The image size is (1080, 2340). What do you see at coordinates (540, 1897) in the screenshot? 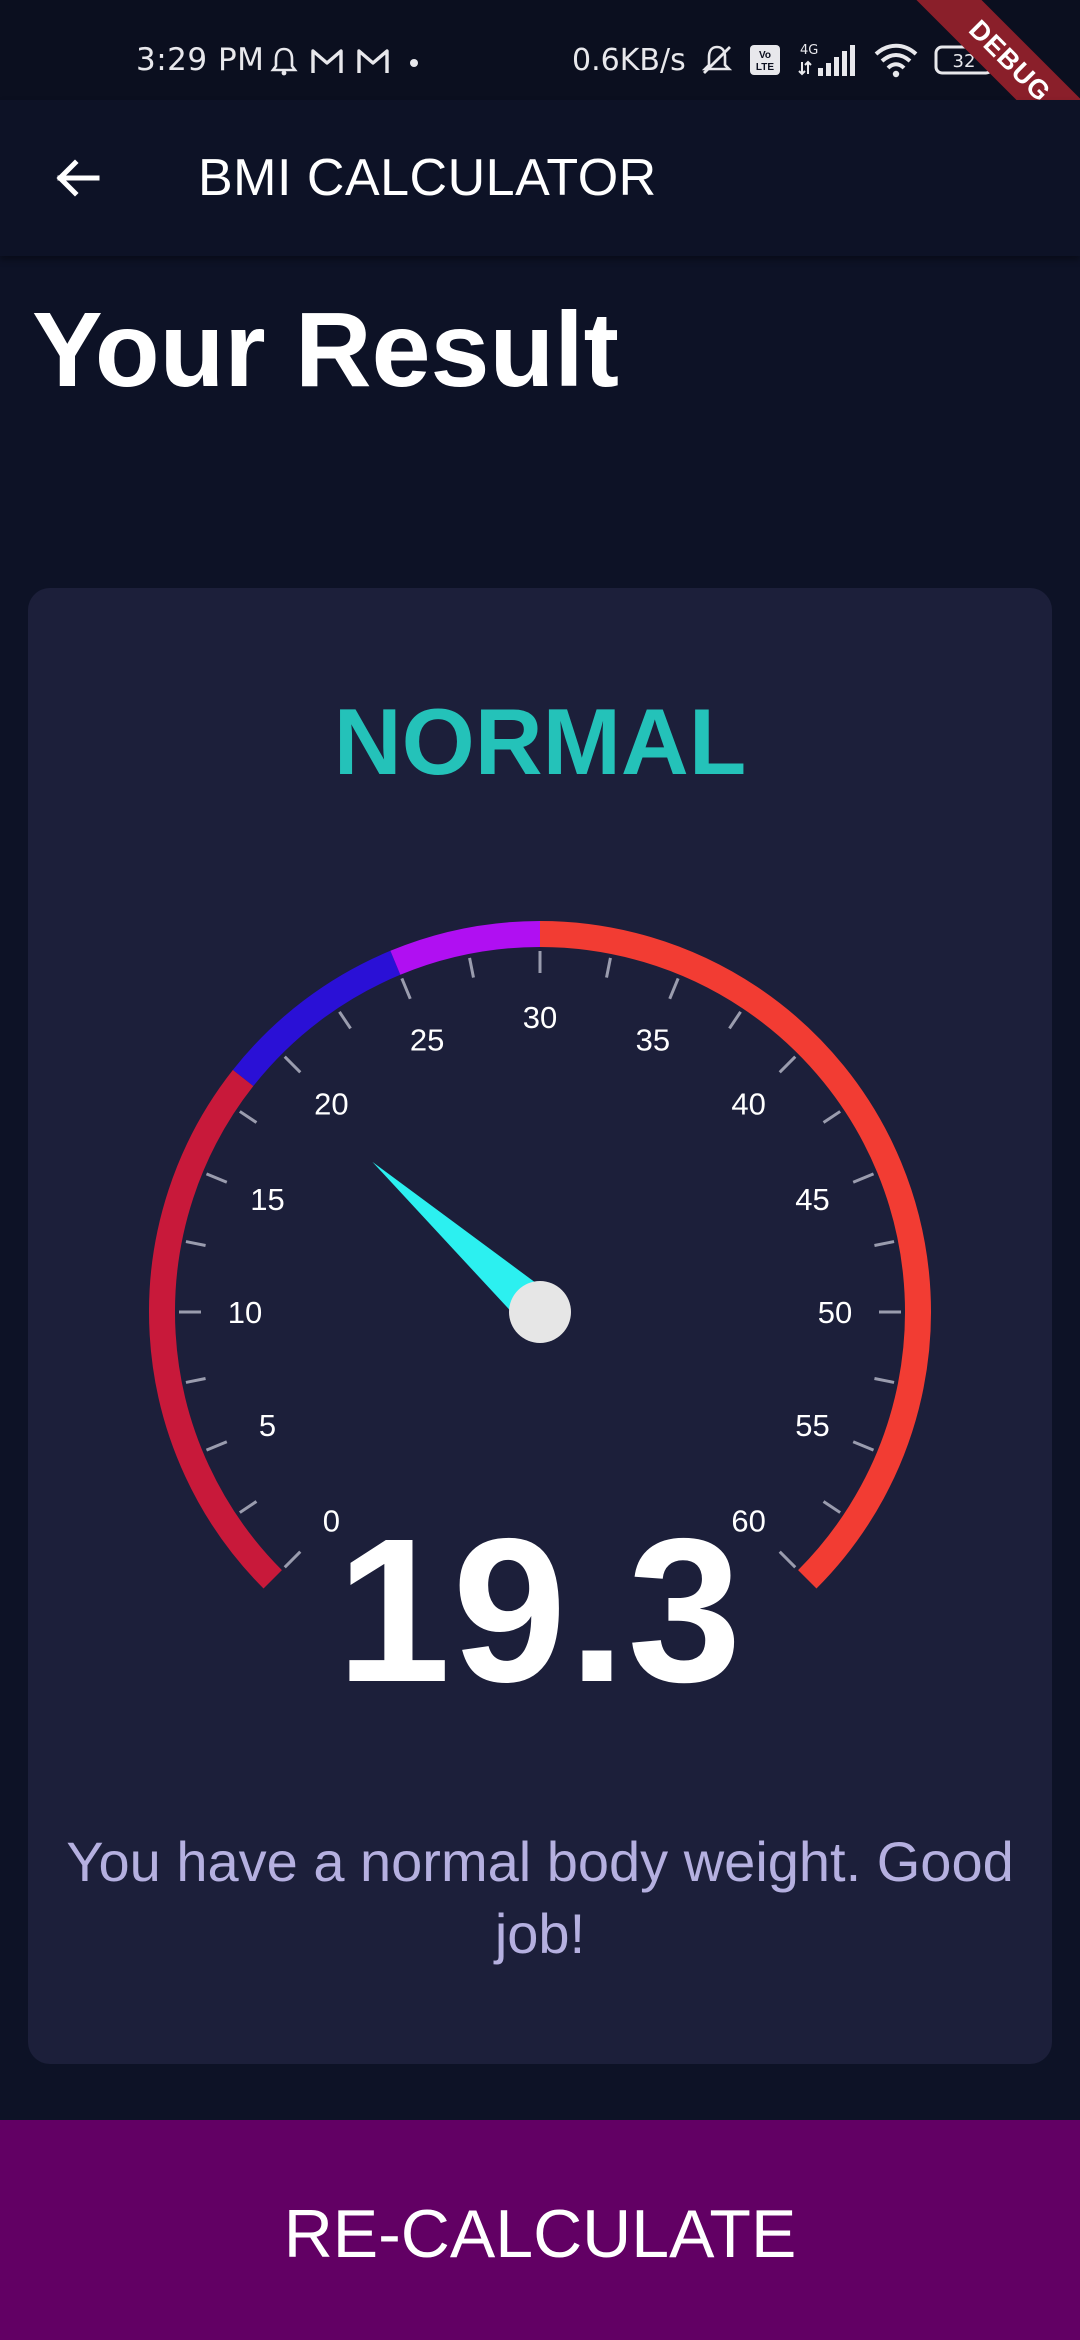
I see `result-message: You have a normal body weight. Good job!` at bounding box center [540, 1897].